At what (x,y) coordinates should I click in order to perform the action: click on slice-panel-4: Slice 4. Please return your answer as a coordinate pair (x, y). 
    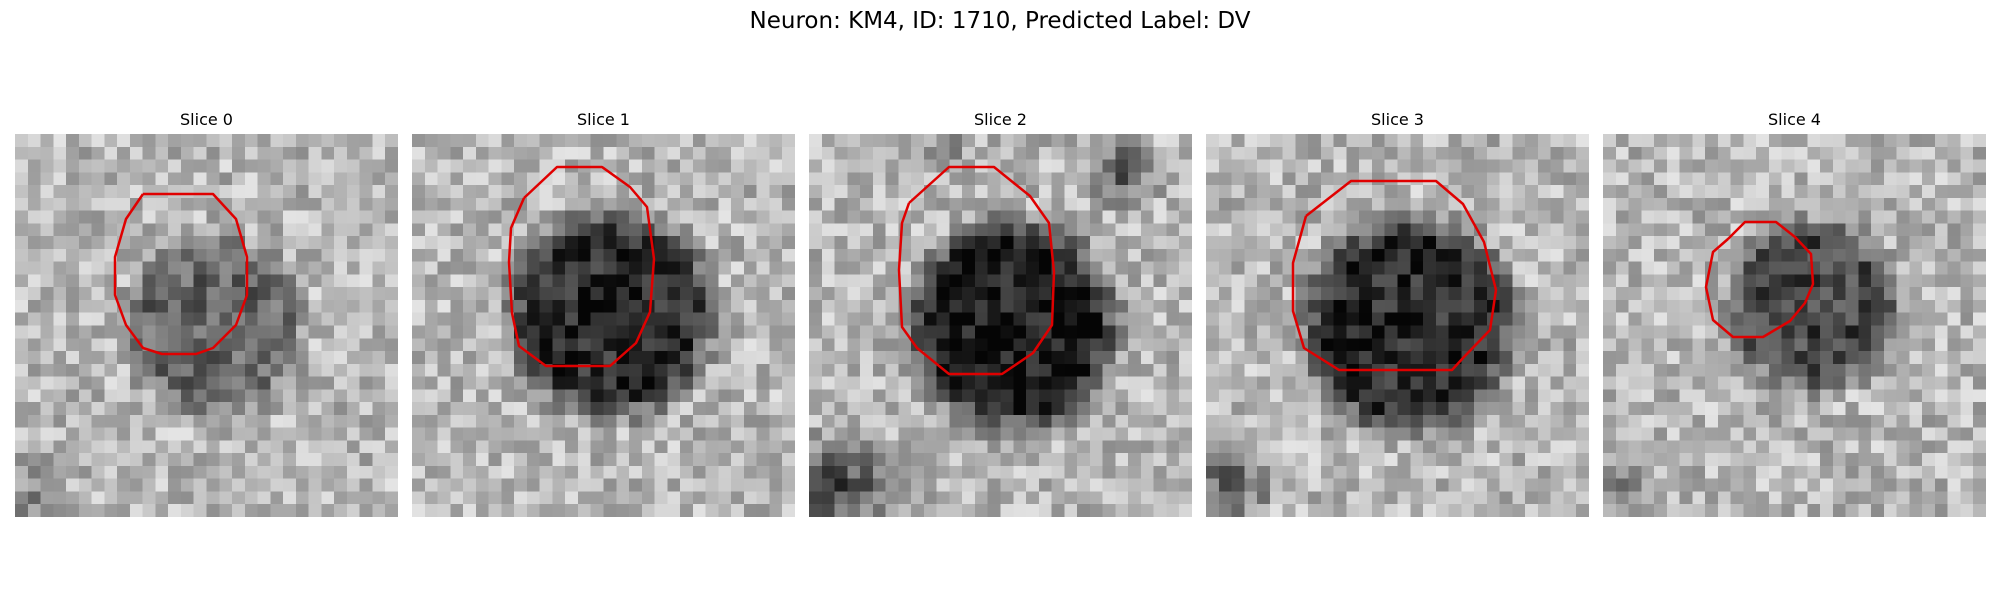
    Looking at the image, I should click on (1794, 313).